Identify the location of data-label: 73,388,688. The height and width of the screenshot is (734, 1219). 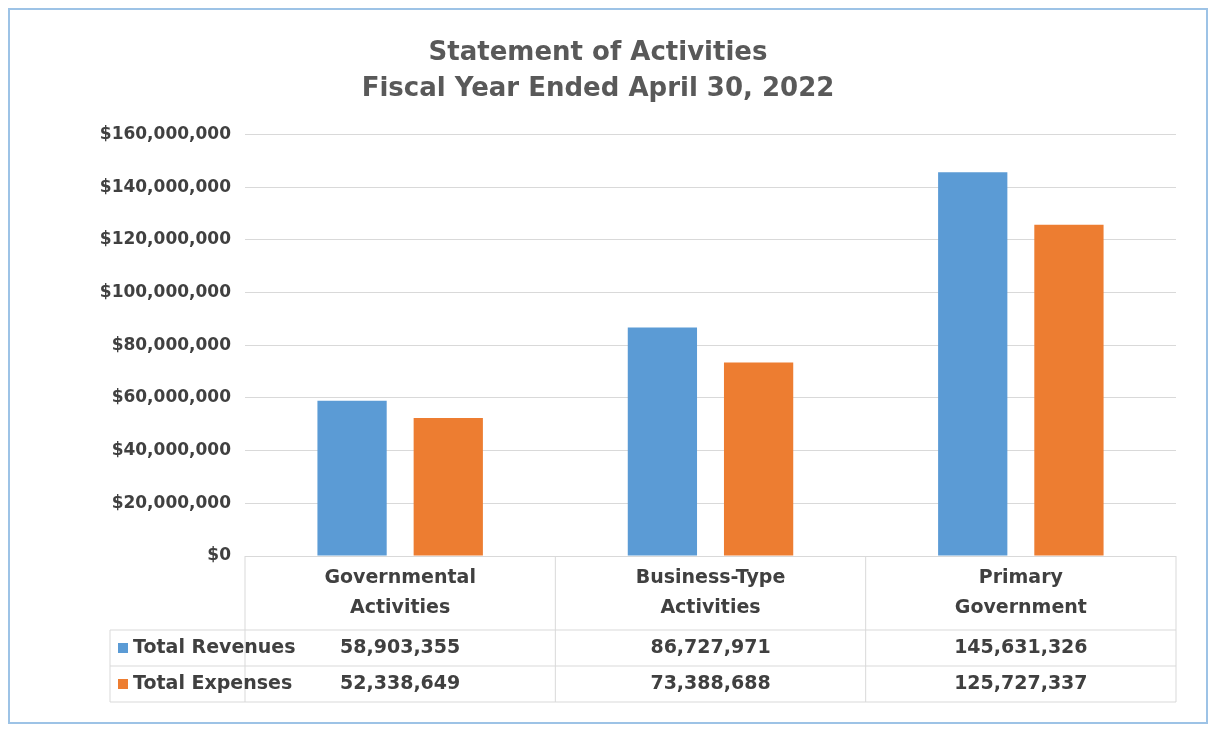
(710, 681).